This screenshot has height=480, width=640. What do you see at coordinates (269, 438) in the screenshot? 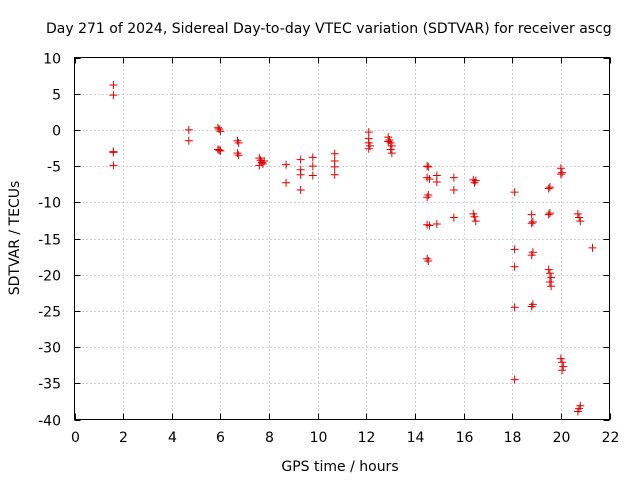
I see `x-tick-label: 8` at bounding box center [269, 438].